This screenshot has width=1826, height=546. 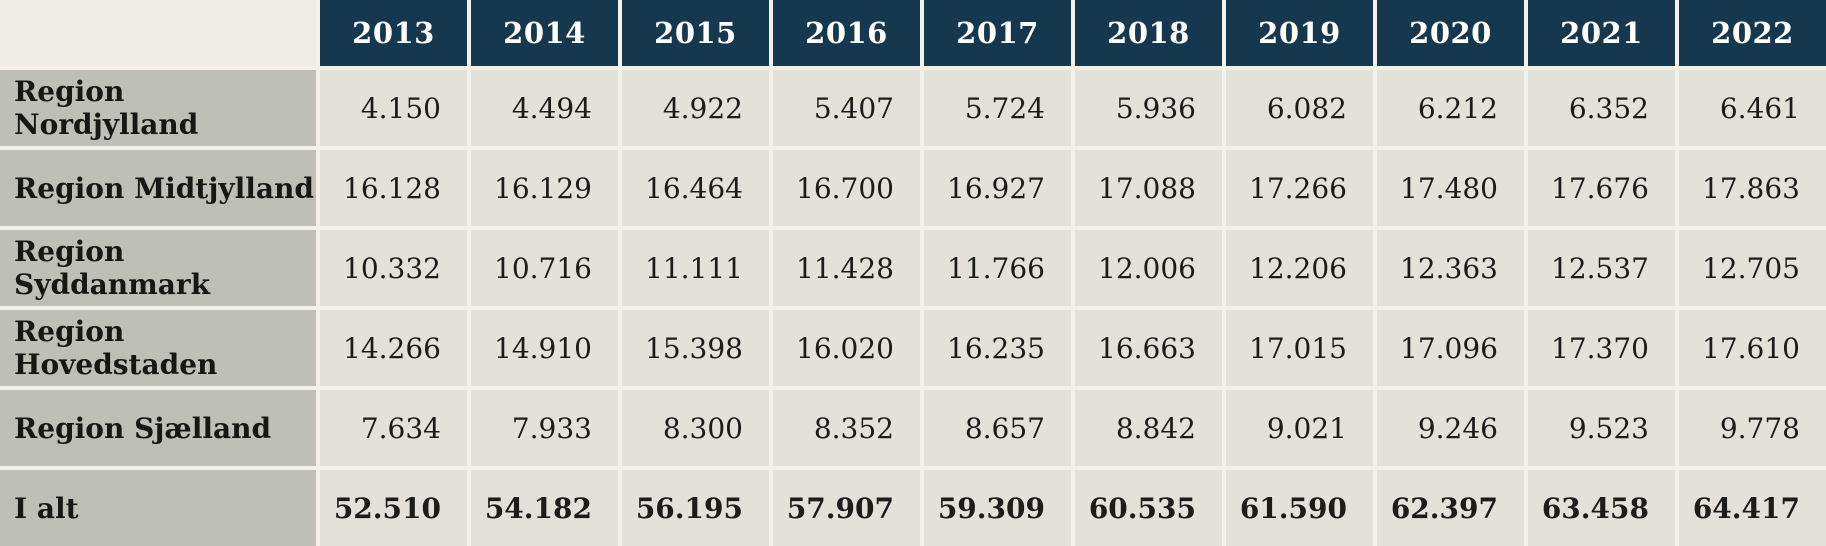 I want to click on table-cell: 17.676, so click(x=1601, y=188).